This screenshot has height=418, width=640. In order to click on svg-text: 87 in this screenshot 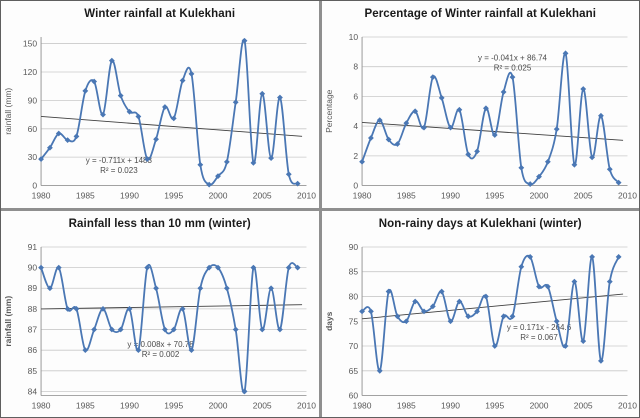, I will do `click(33, 329)`.